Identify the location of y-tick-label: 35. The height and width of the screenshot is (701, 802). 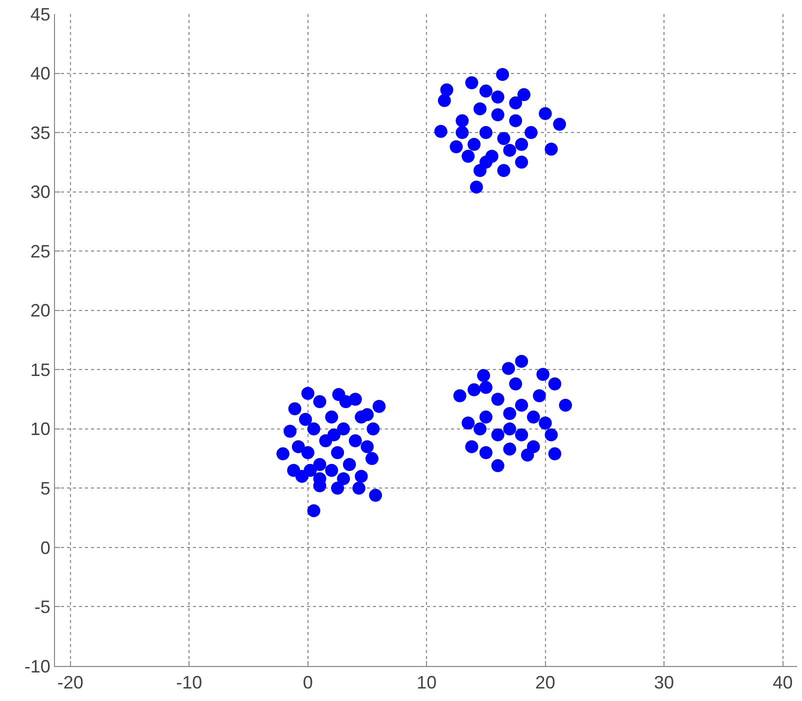
(40, 132).